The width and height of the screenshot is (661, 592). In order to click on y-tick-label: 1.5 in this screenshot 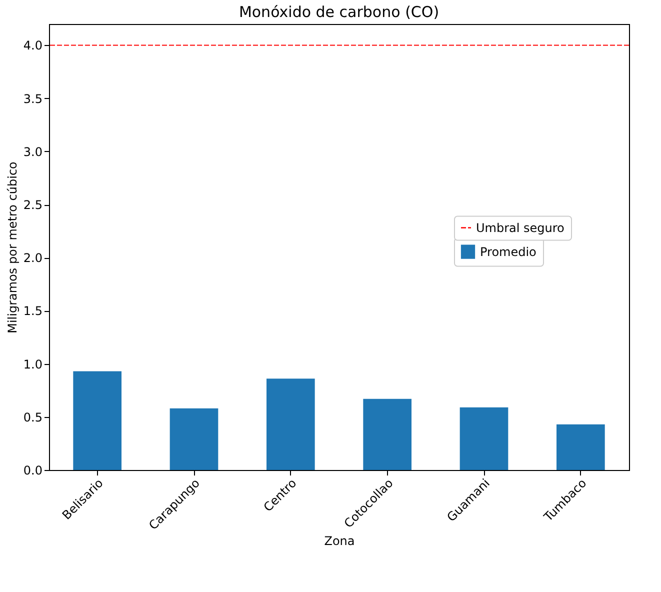, I will do `click(32, 311)`.